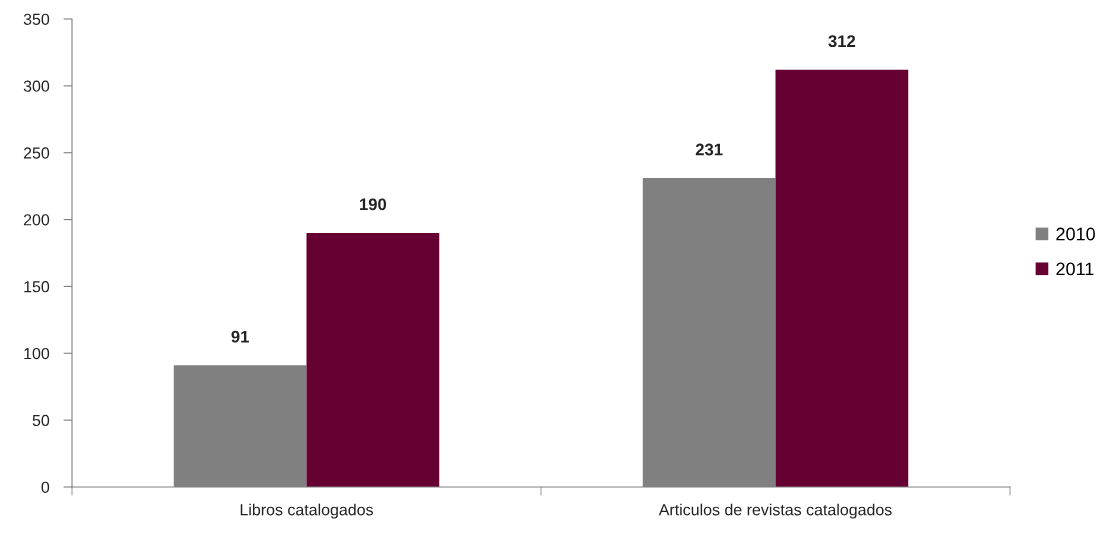  Describe the element at coordinates (36, 86) in the screenshot. I see `y-tick-label: 300` at that location.